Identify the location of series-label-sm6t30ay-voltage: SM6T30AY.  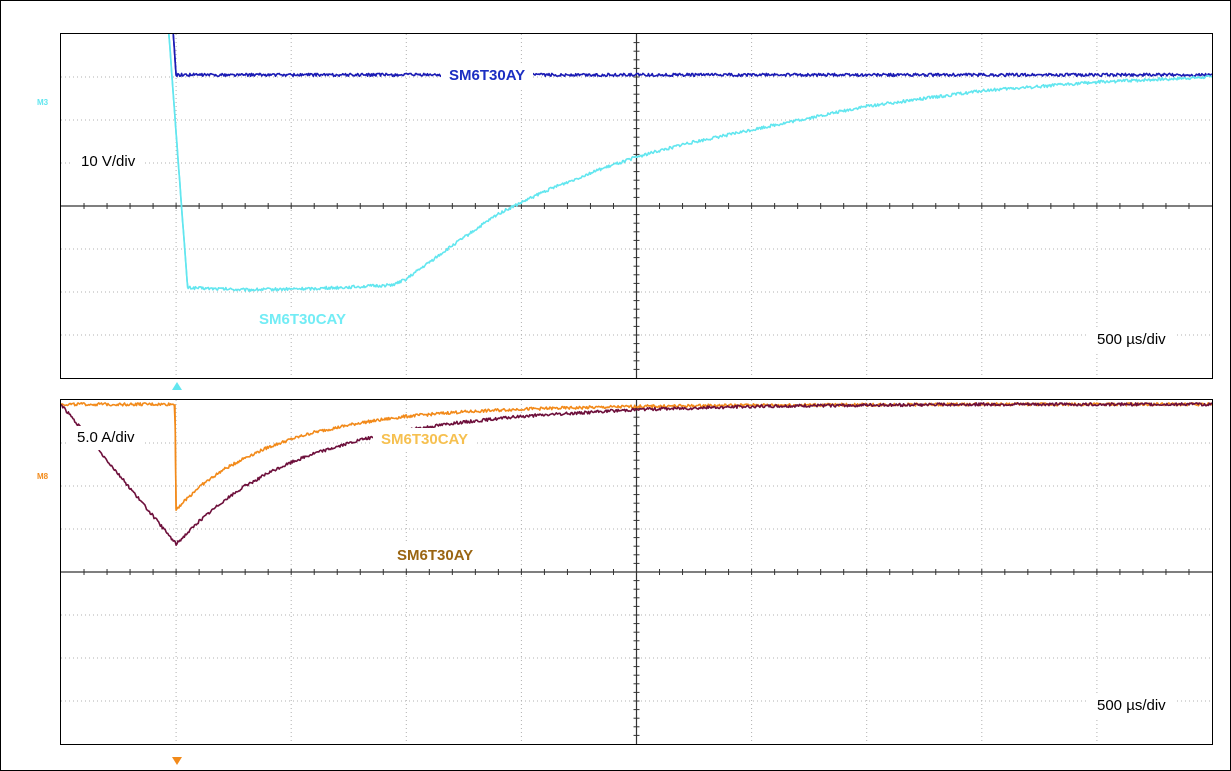
(487, 76).